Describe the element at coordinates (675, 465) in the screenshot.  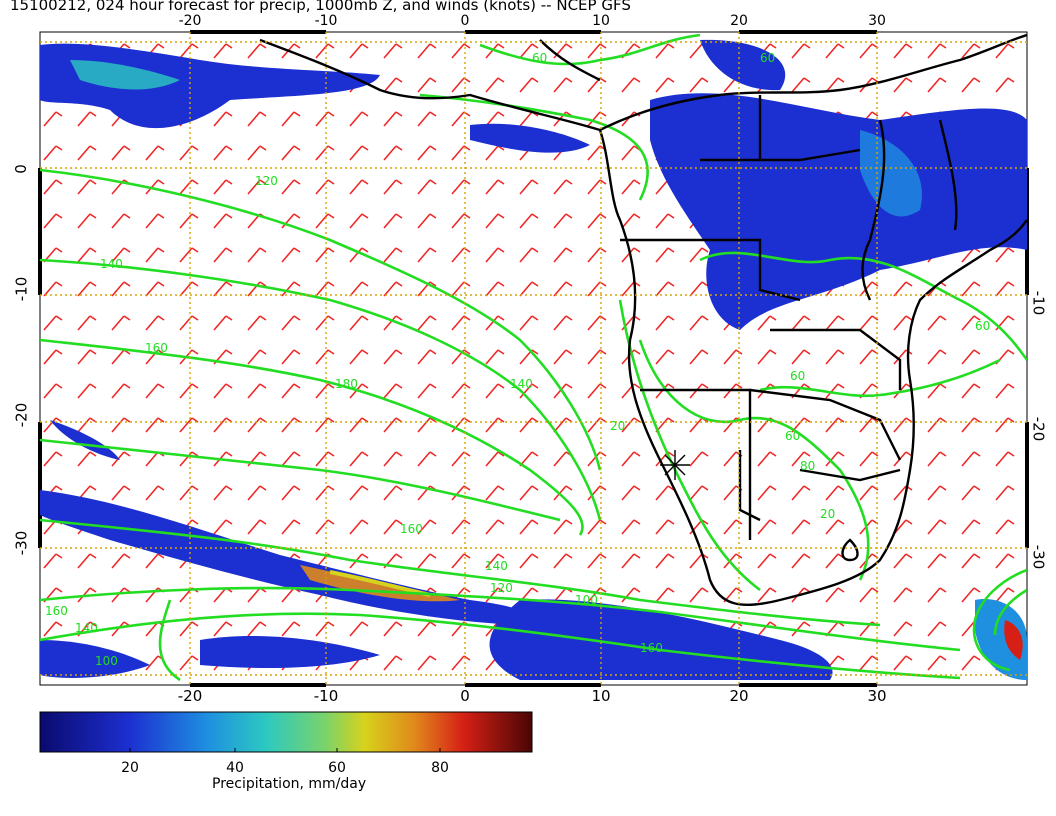
I see `location-marker` at that location.